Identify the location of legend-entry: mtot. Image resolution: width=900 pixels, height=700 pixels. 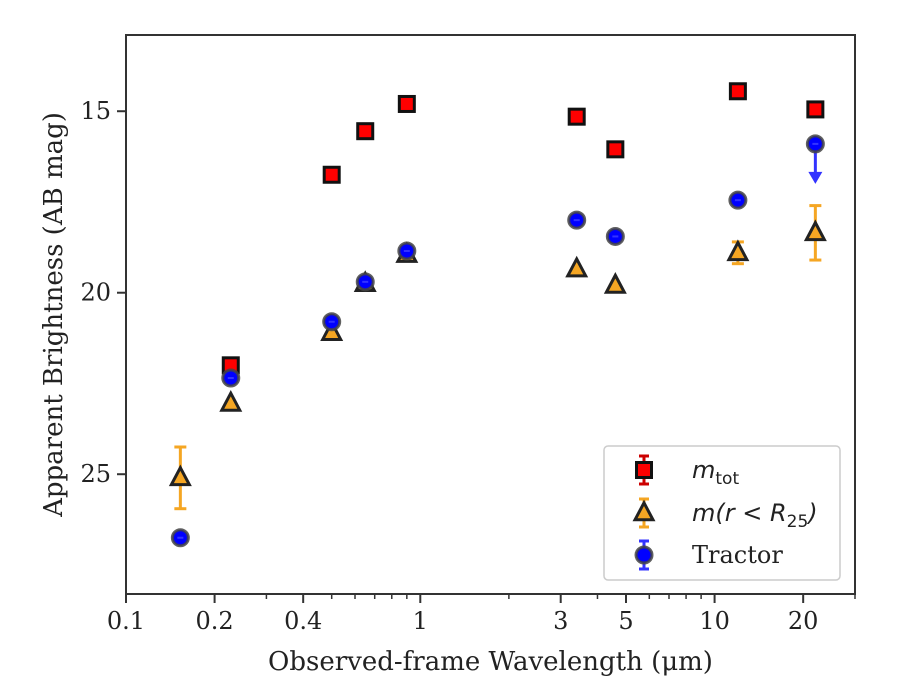
(687, 471).